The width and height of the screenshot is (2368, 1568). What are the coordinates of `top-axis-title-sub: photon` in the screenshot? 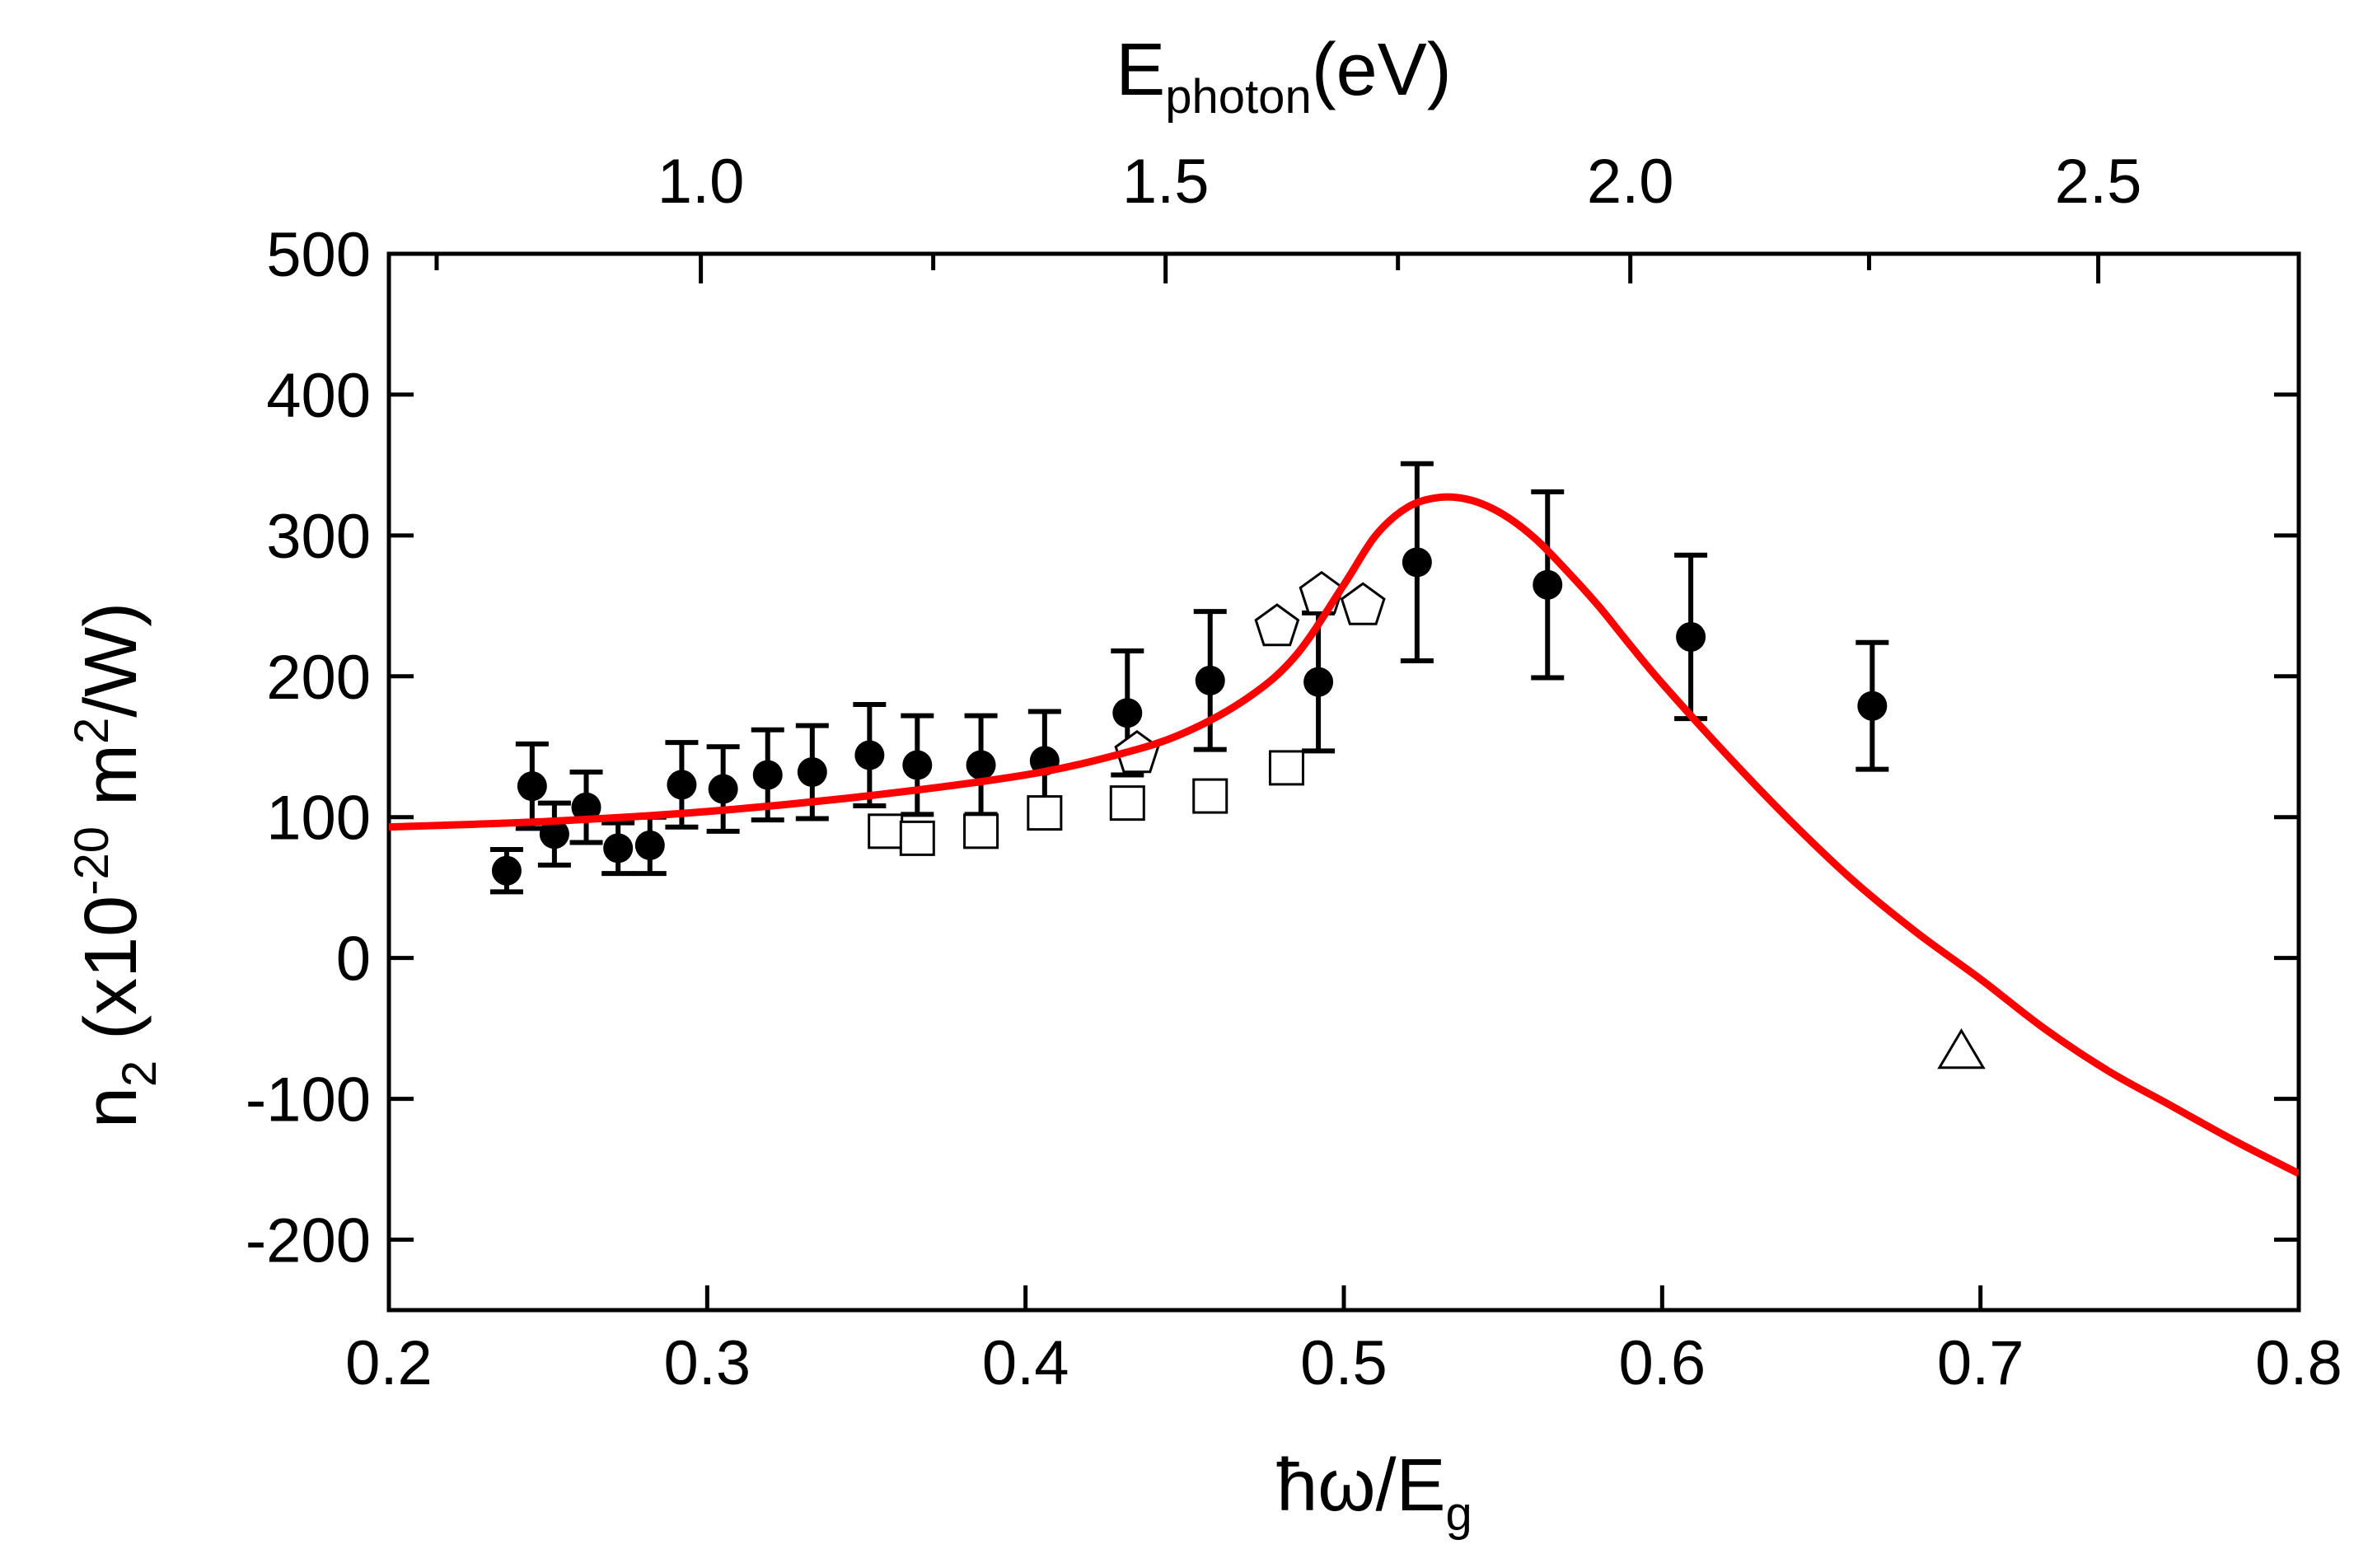 It's located at (1238, 97).